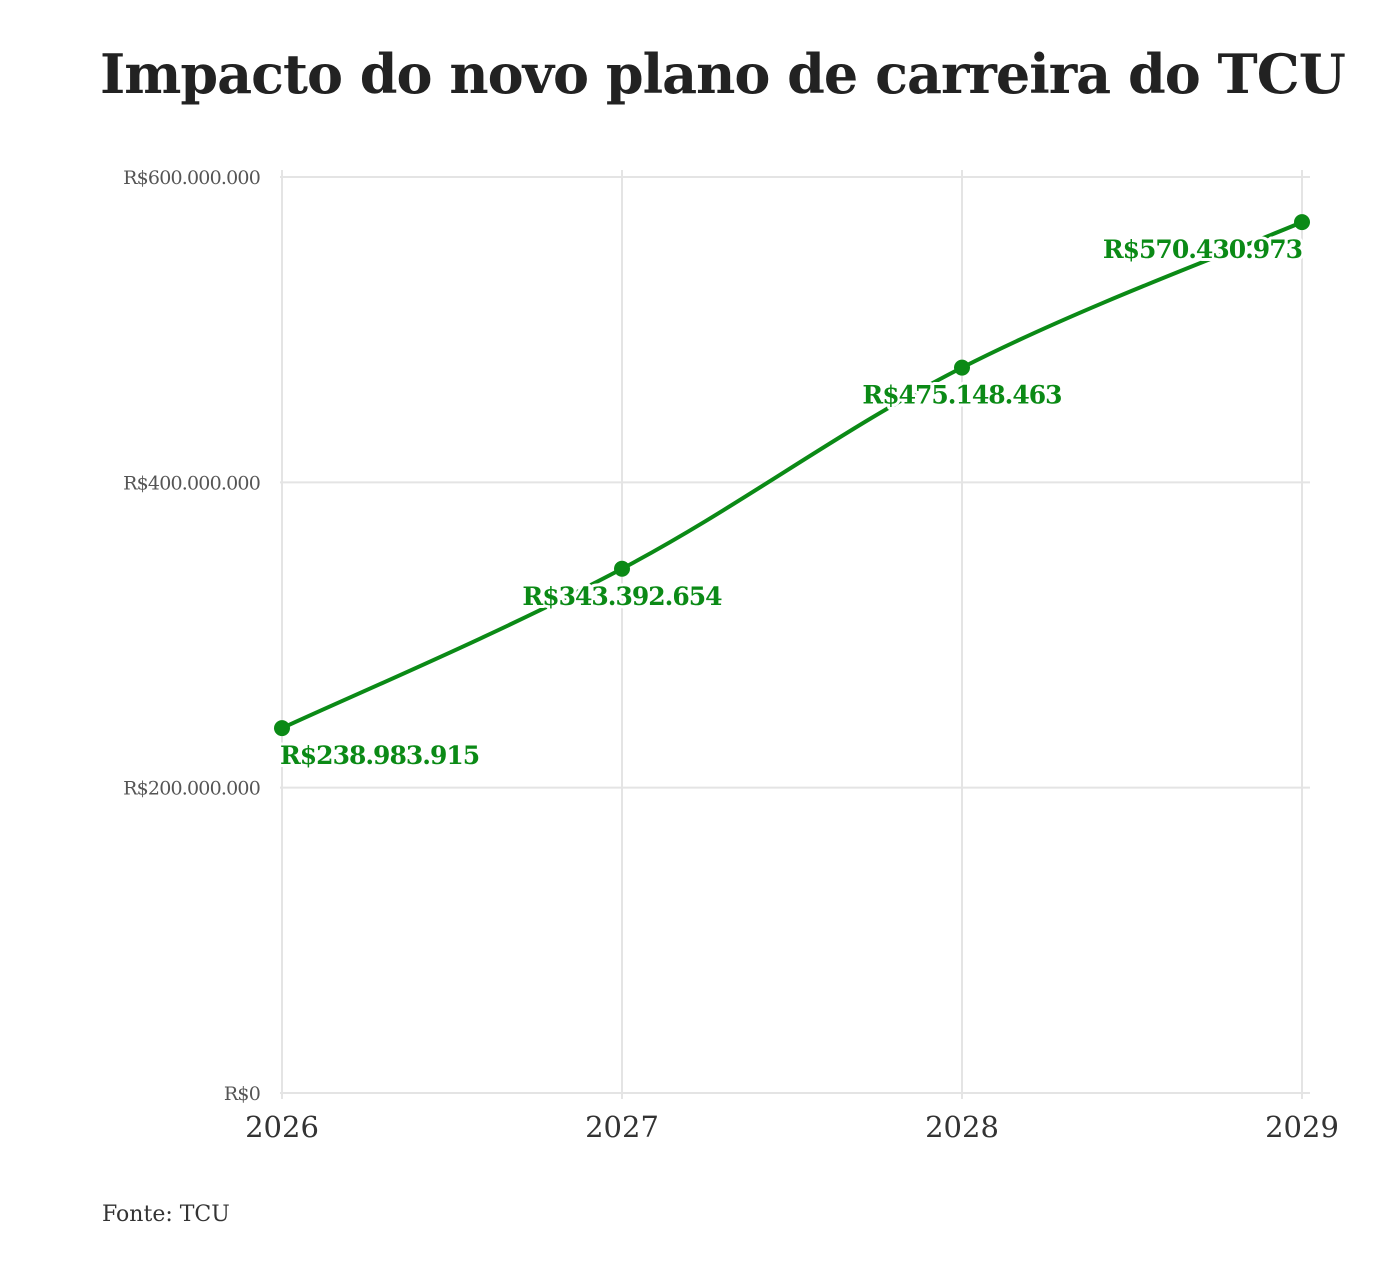 This screenshot has width=1400, height=1275. Describe the element at coordinates (166, 1214) in the screenshot. I see `source-note: Fonte: TCU` at that location.